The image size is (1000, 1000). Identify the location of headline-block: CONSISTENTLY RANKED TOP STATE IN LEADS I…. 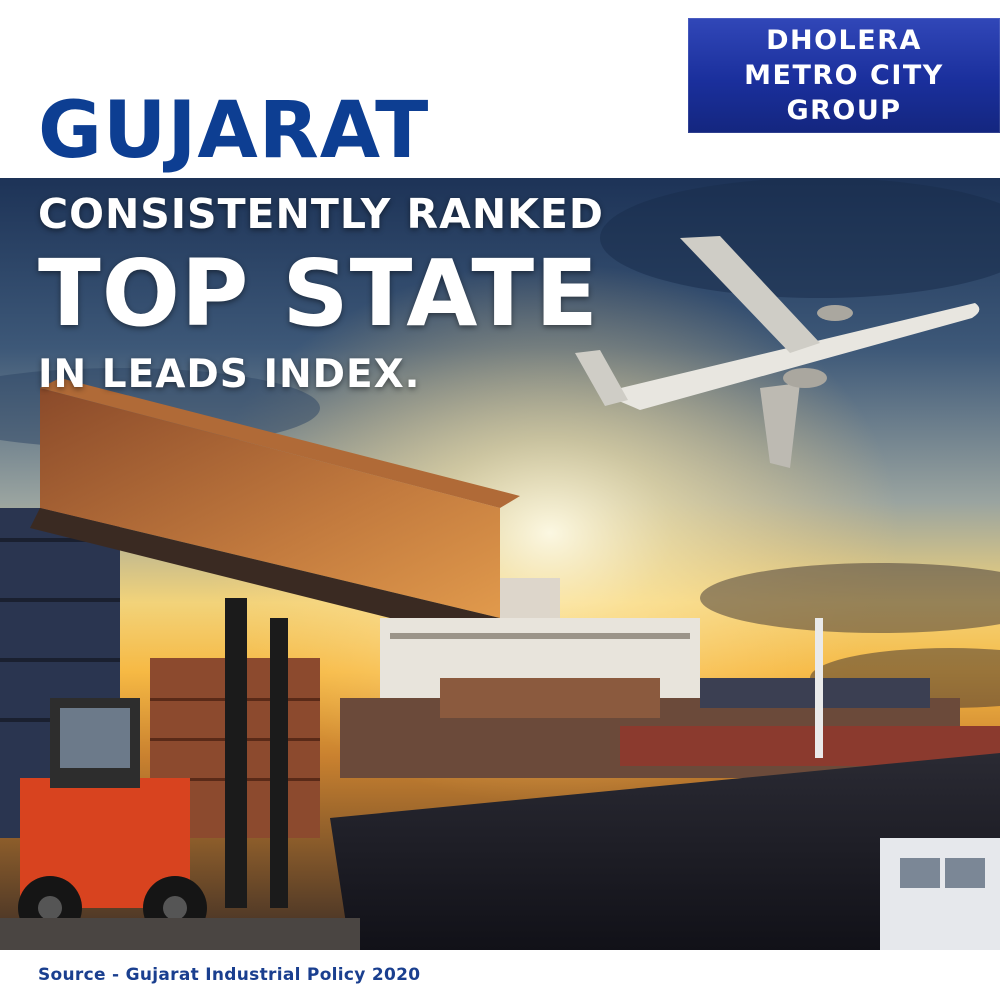
(321, 294).